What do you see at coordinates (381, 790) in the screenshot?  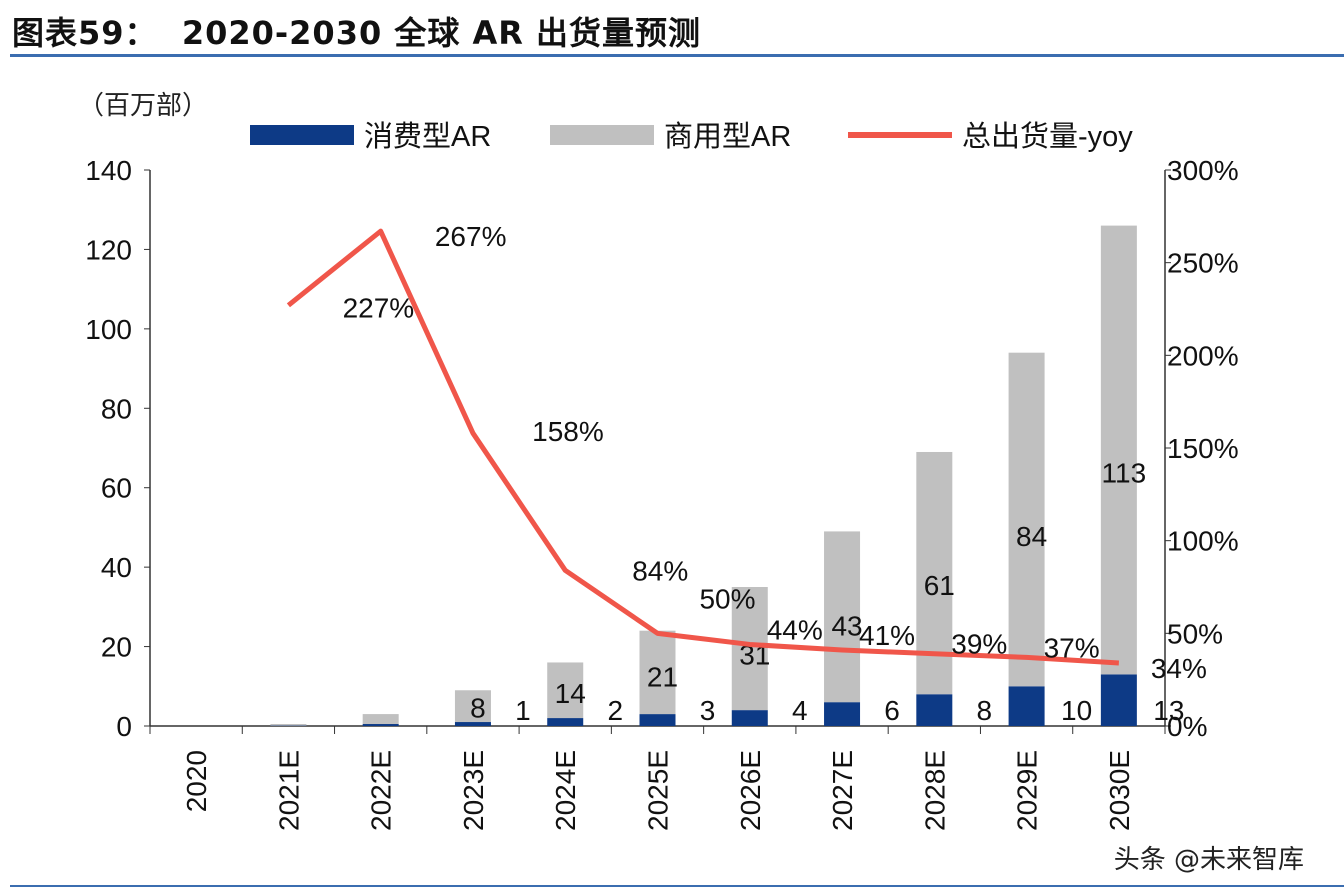 I see `x-tick-label: 2022E` at bounding box center [381, 790].